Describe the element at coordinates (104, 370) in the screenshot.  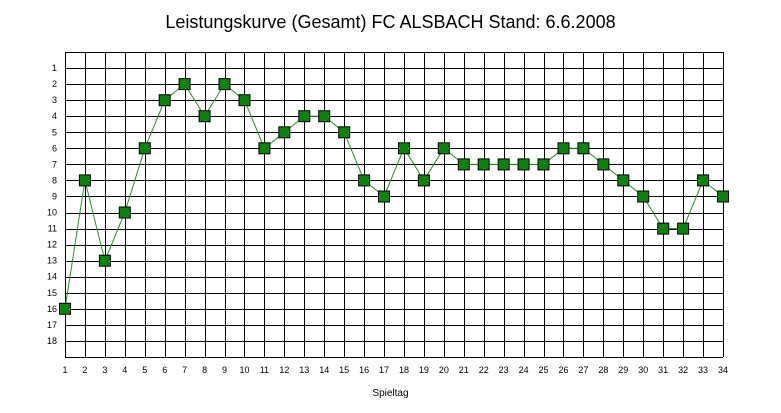
I see `x-tick-label: 3` at that location.